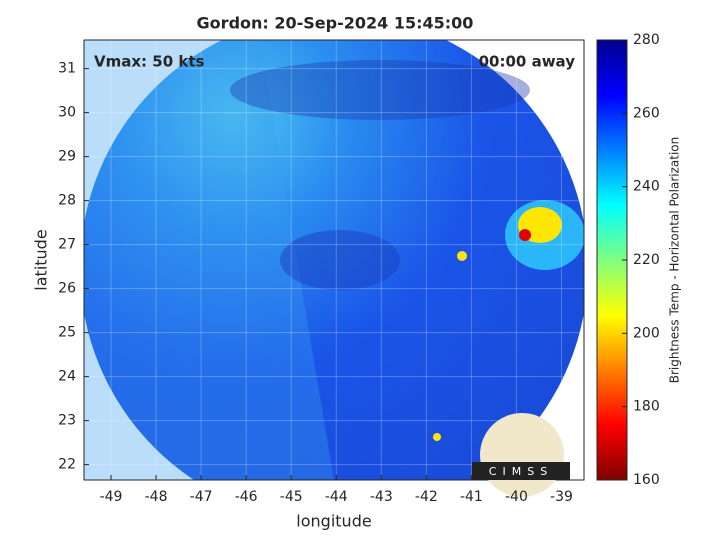  What do you see at coordinates (67, 245) in the screenshot?
I see `y-tick-label: 27` at bounding box center [67, 245].